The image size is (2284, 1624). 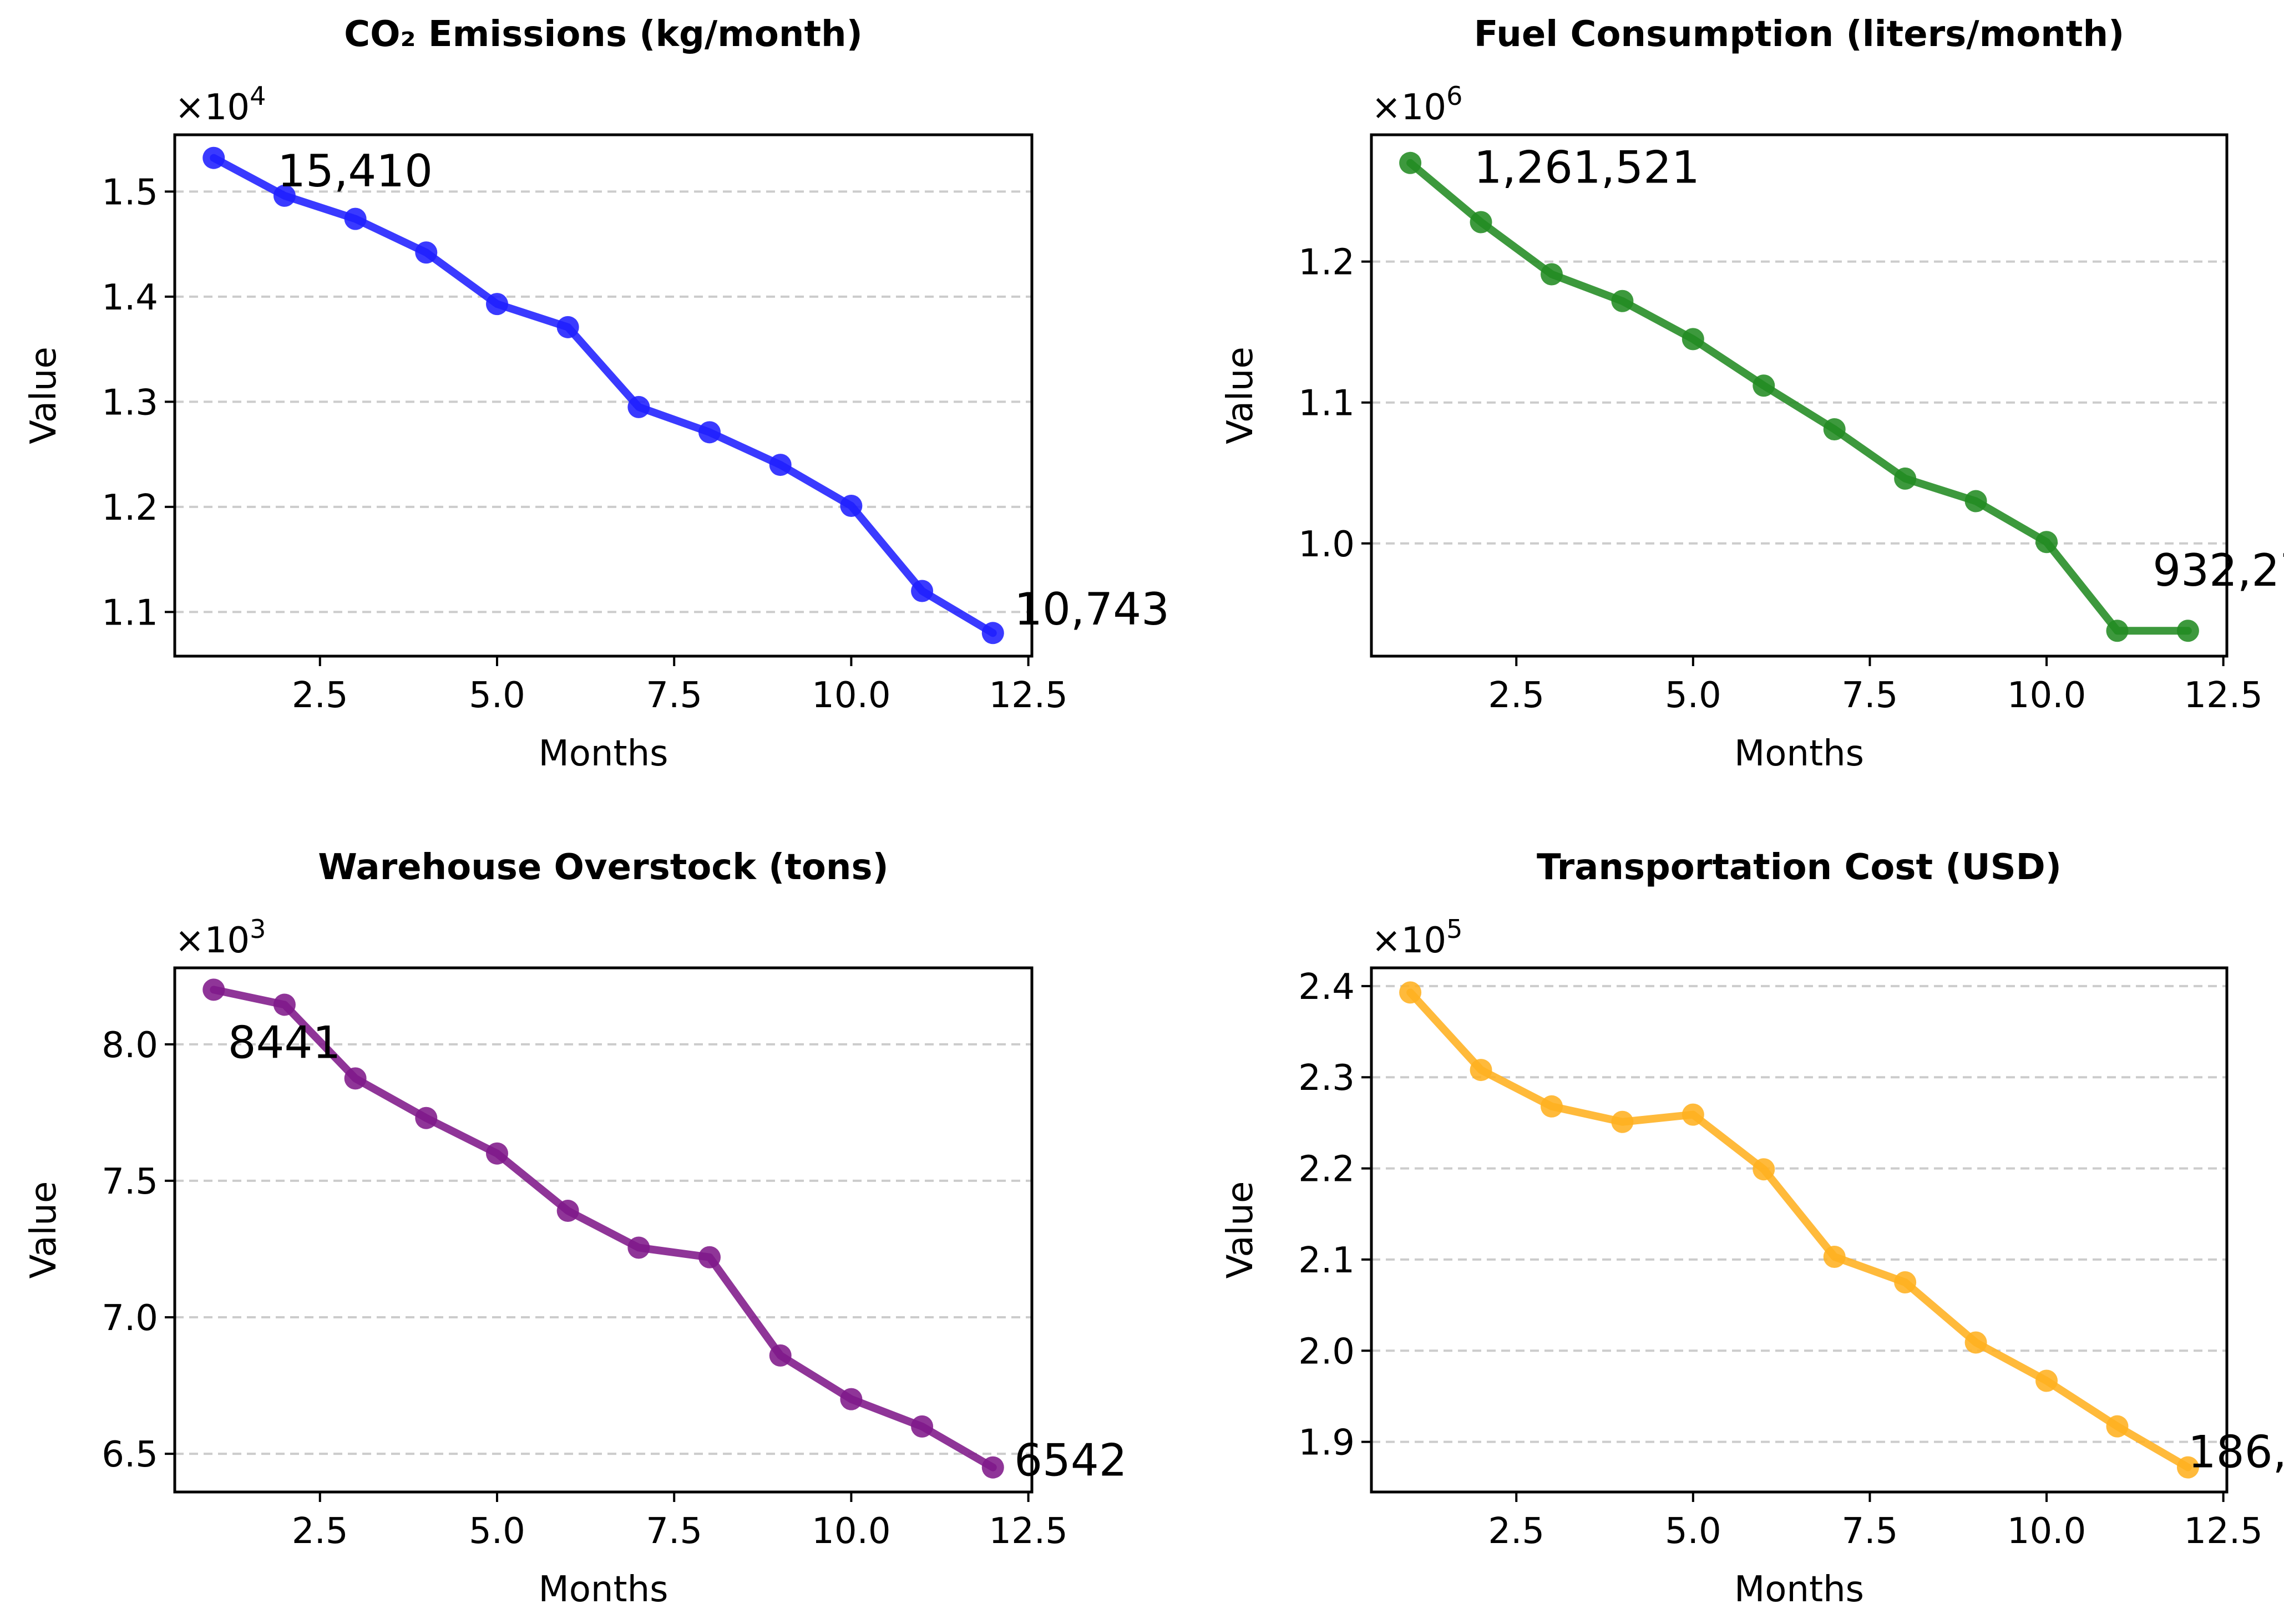 What do you see at coordinates (130, 1454) in the screenshot?
I see `y-tick-label: 6.5` at bounding box center [130, 1454].